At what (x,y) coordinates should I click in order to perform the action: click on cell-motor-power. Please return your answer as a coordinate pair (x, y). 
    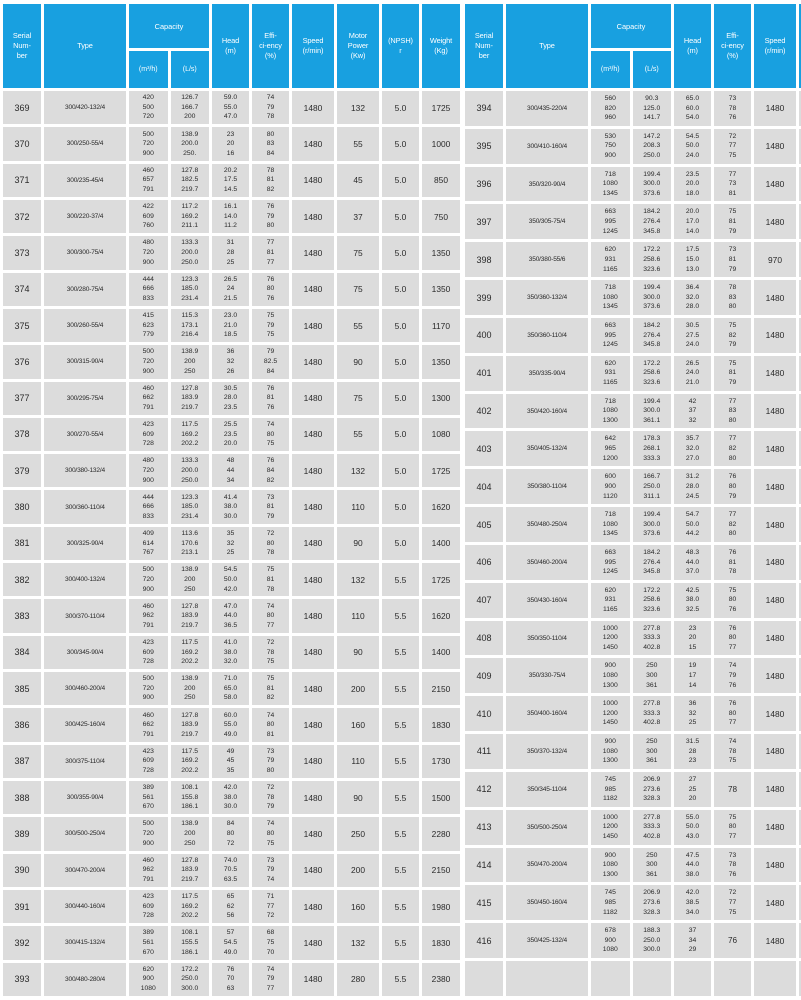
    Looking at the image, I should click on (800, 978).